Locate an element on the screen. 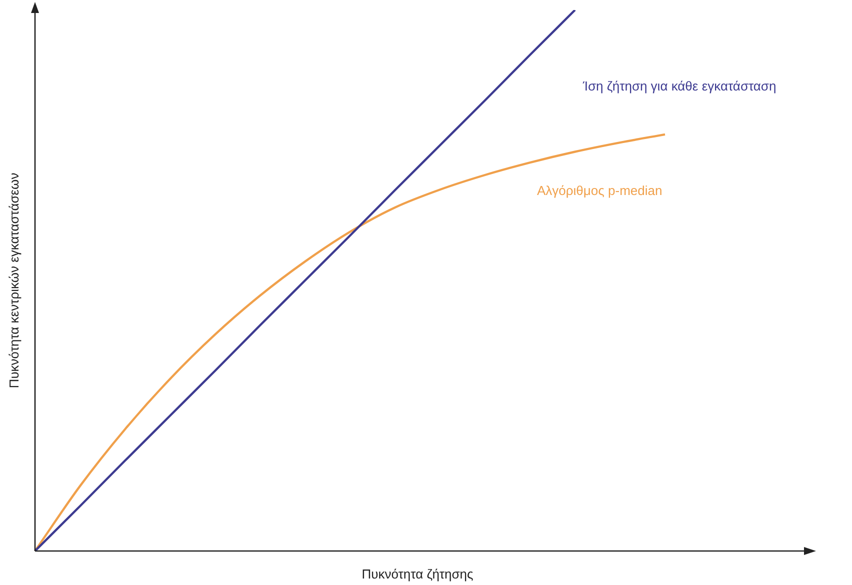  x-axis-title: Πυκνότητα ζήτησης is located at coordinates (418, 574).